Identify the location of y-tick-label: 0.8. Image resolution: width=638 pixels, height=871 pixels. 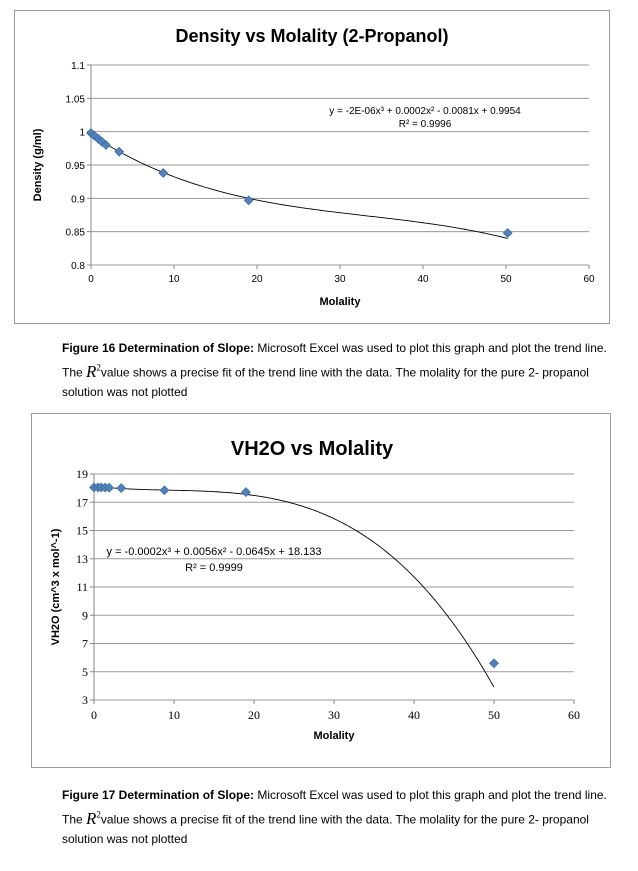
(78, 266).